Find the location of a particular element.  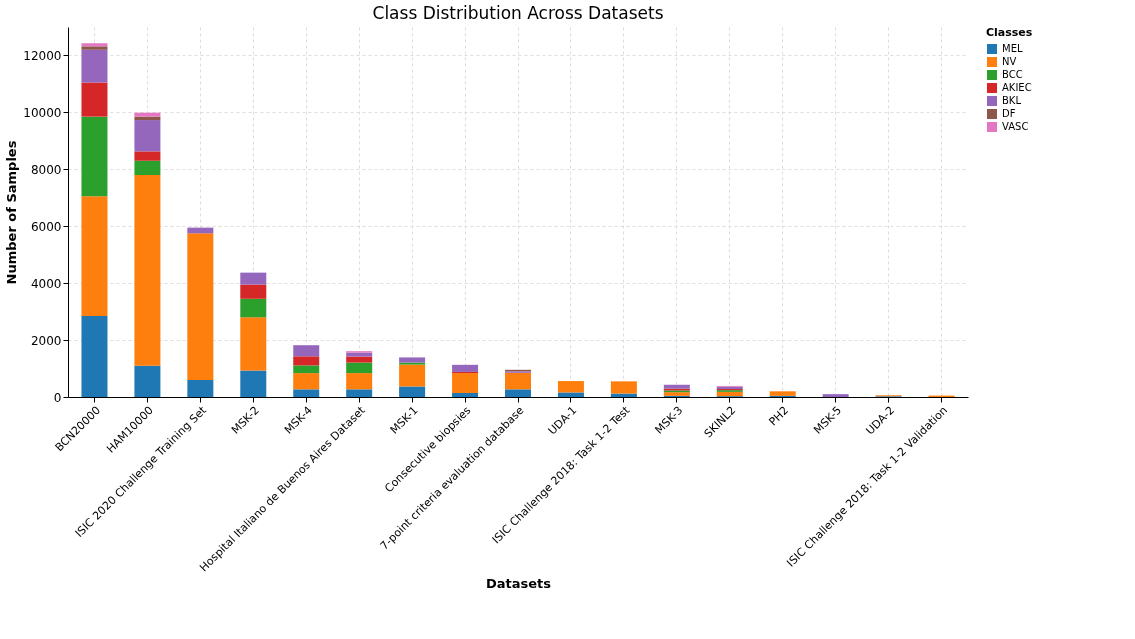

legend-title: Classes is located at coordinates (1009, 32).